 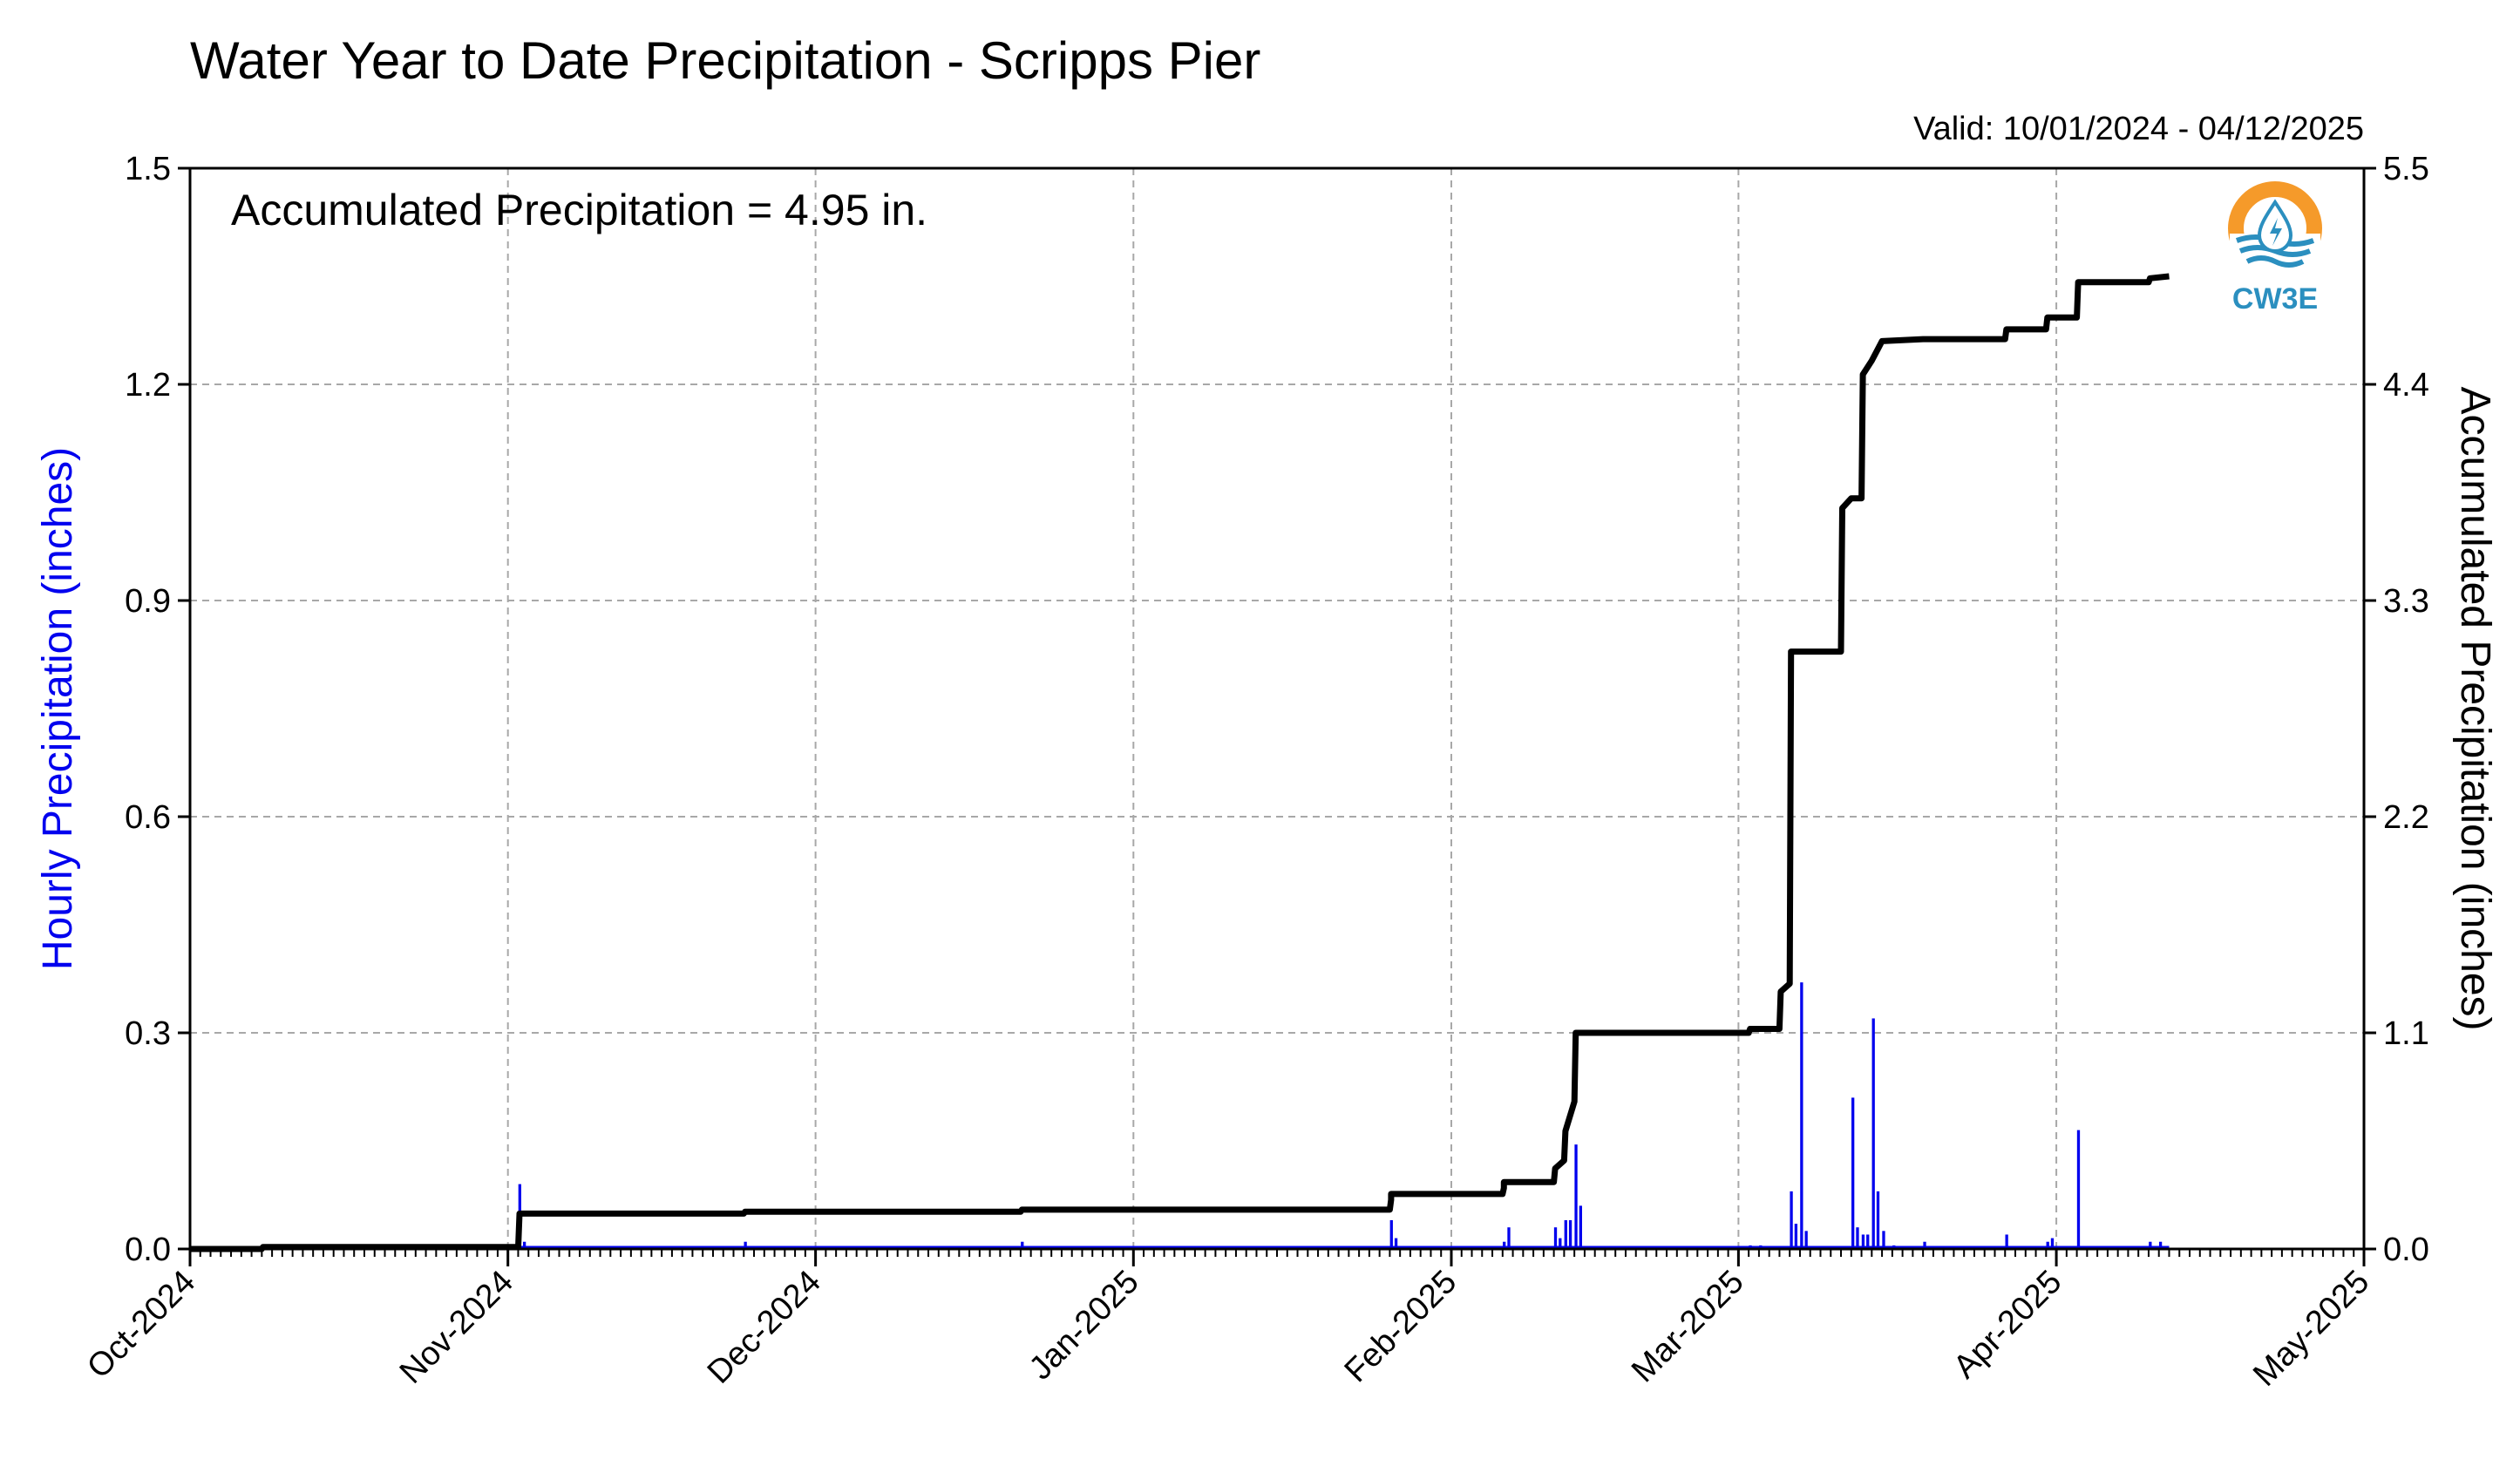 I want to click on logo-text: CW3E, so click(x=2275, y=299).